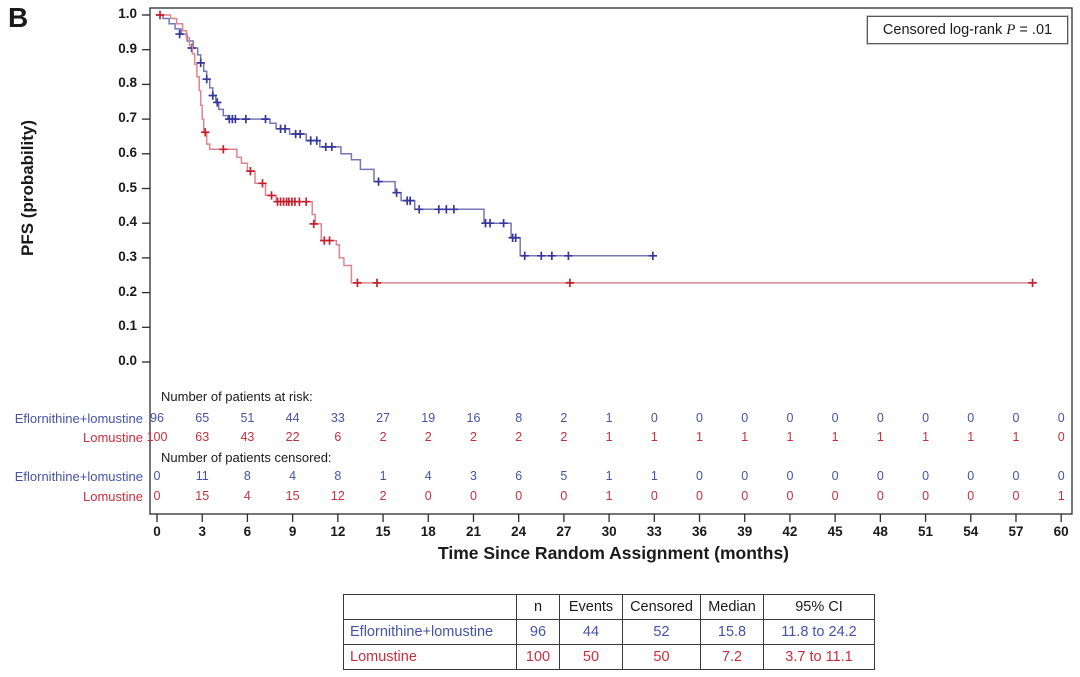  What do you see at coordinates (473, 531) in the screenshot?
I see `x-tick-label: 21` at bounding box center [473, 531].